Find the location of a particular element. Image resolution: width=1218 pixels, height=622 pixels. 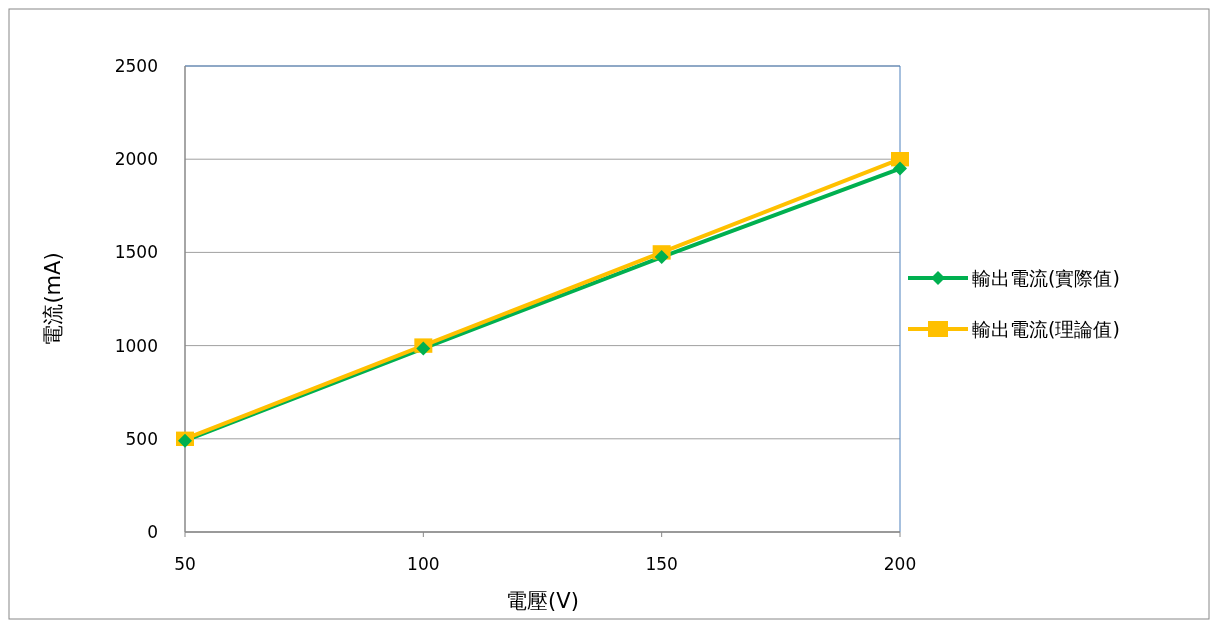

y-tick-label: 500 is located at coordinates (141, 438).